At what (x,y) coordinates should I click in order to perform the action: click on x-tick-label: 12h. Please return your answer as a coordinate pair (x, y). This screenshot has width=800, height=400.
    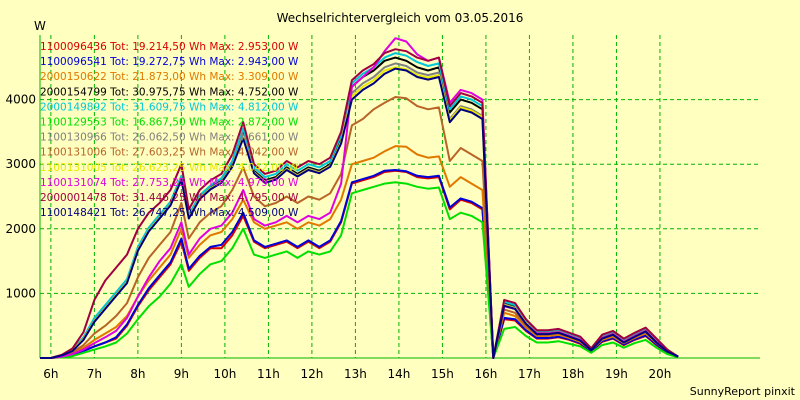
    Looking at the image, I should click on (311, 374).